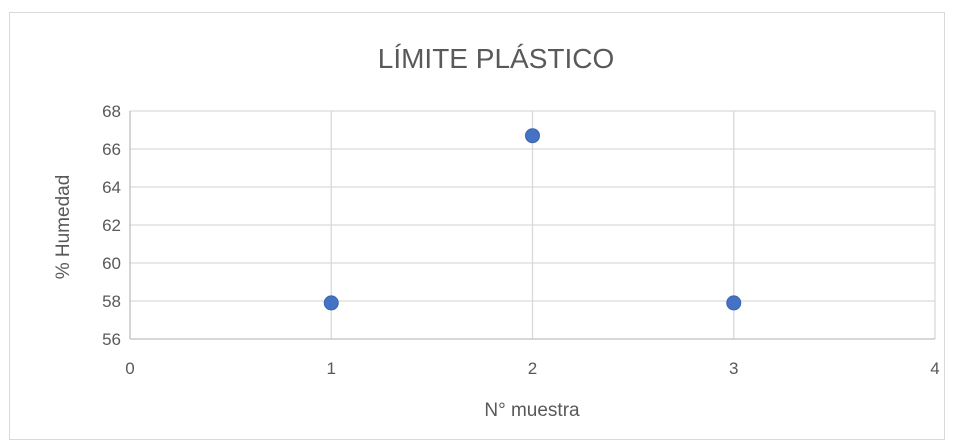  What do you see at coordinates (111, 225) in the screenshot?
I see `y-tick-label: 62` at bounding box center [111, 225].